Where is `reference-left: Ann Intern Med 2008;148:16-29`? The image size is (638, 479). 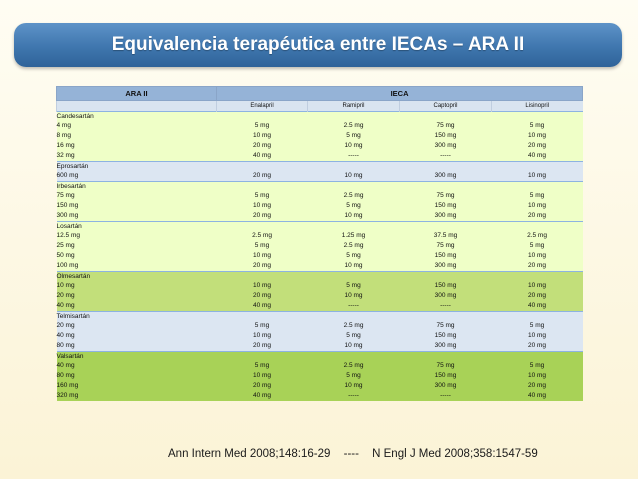
reference-left: Ann Intern Med 2008;148:16-29 is located at coordinates (249, 454).